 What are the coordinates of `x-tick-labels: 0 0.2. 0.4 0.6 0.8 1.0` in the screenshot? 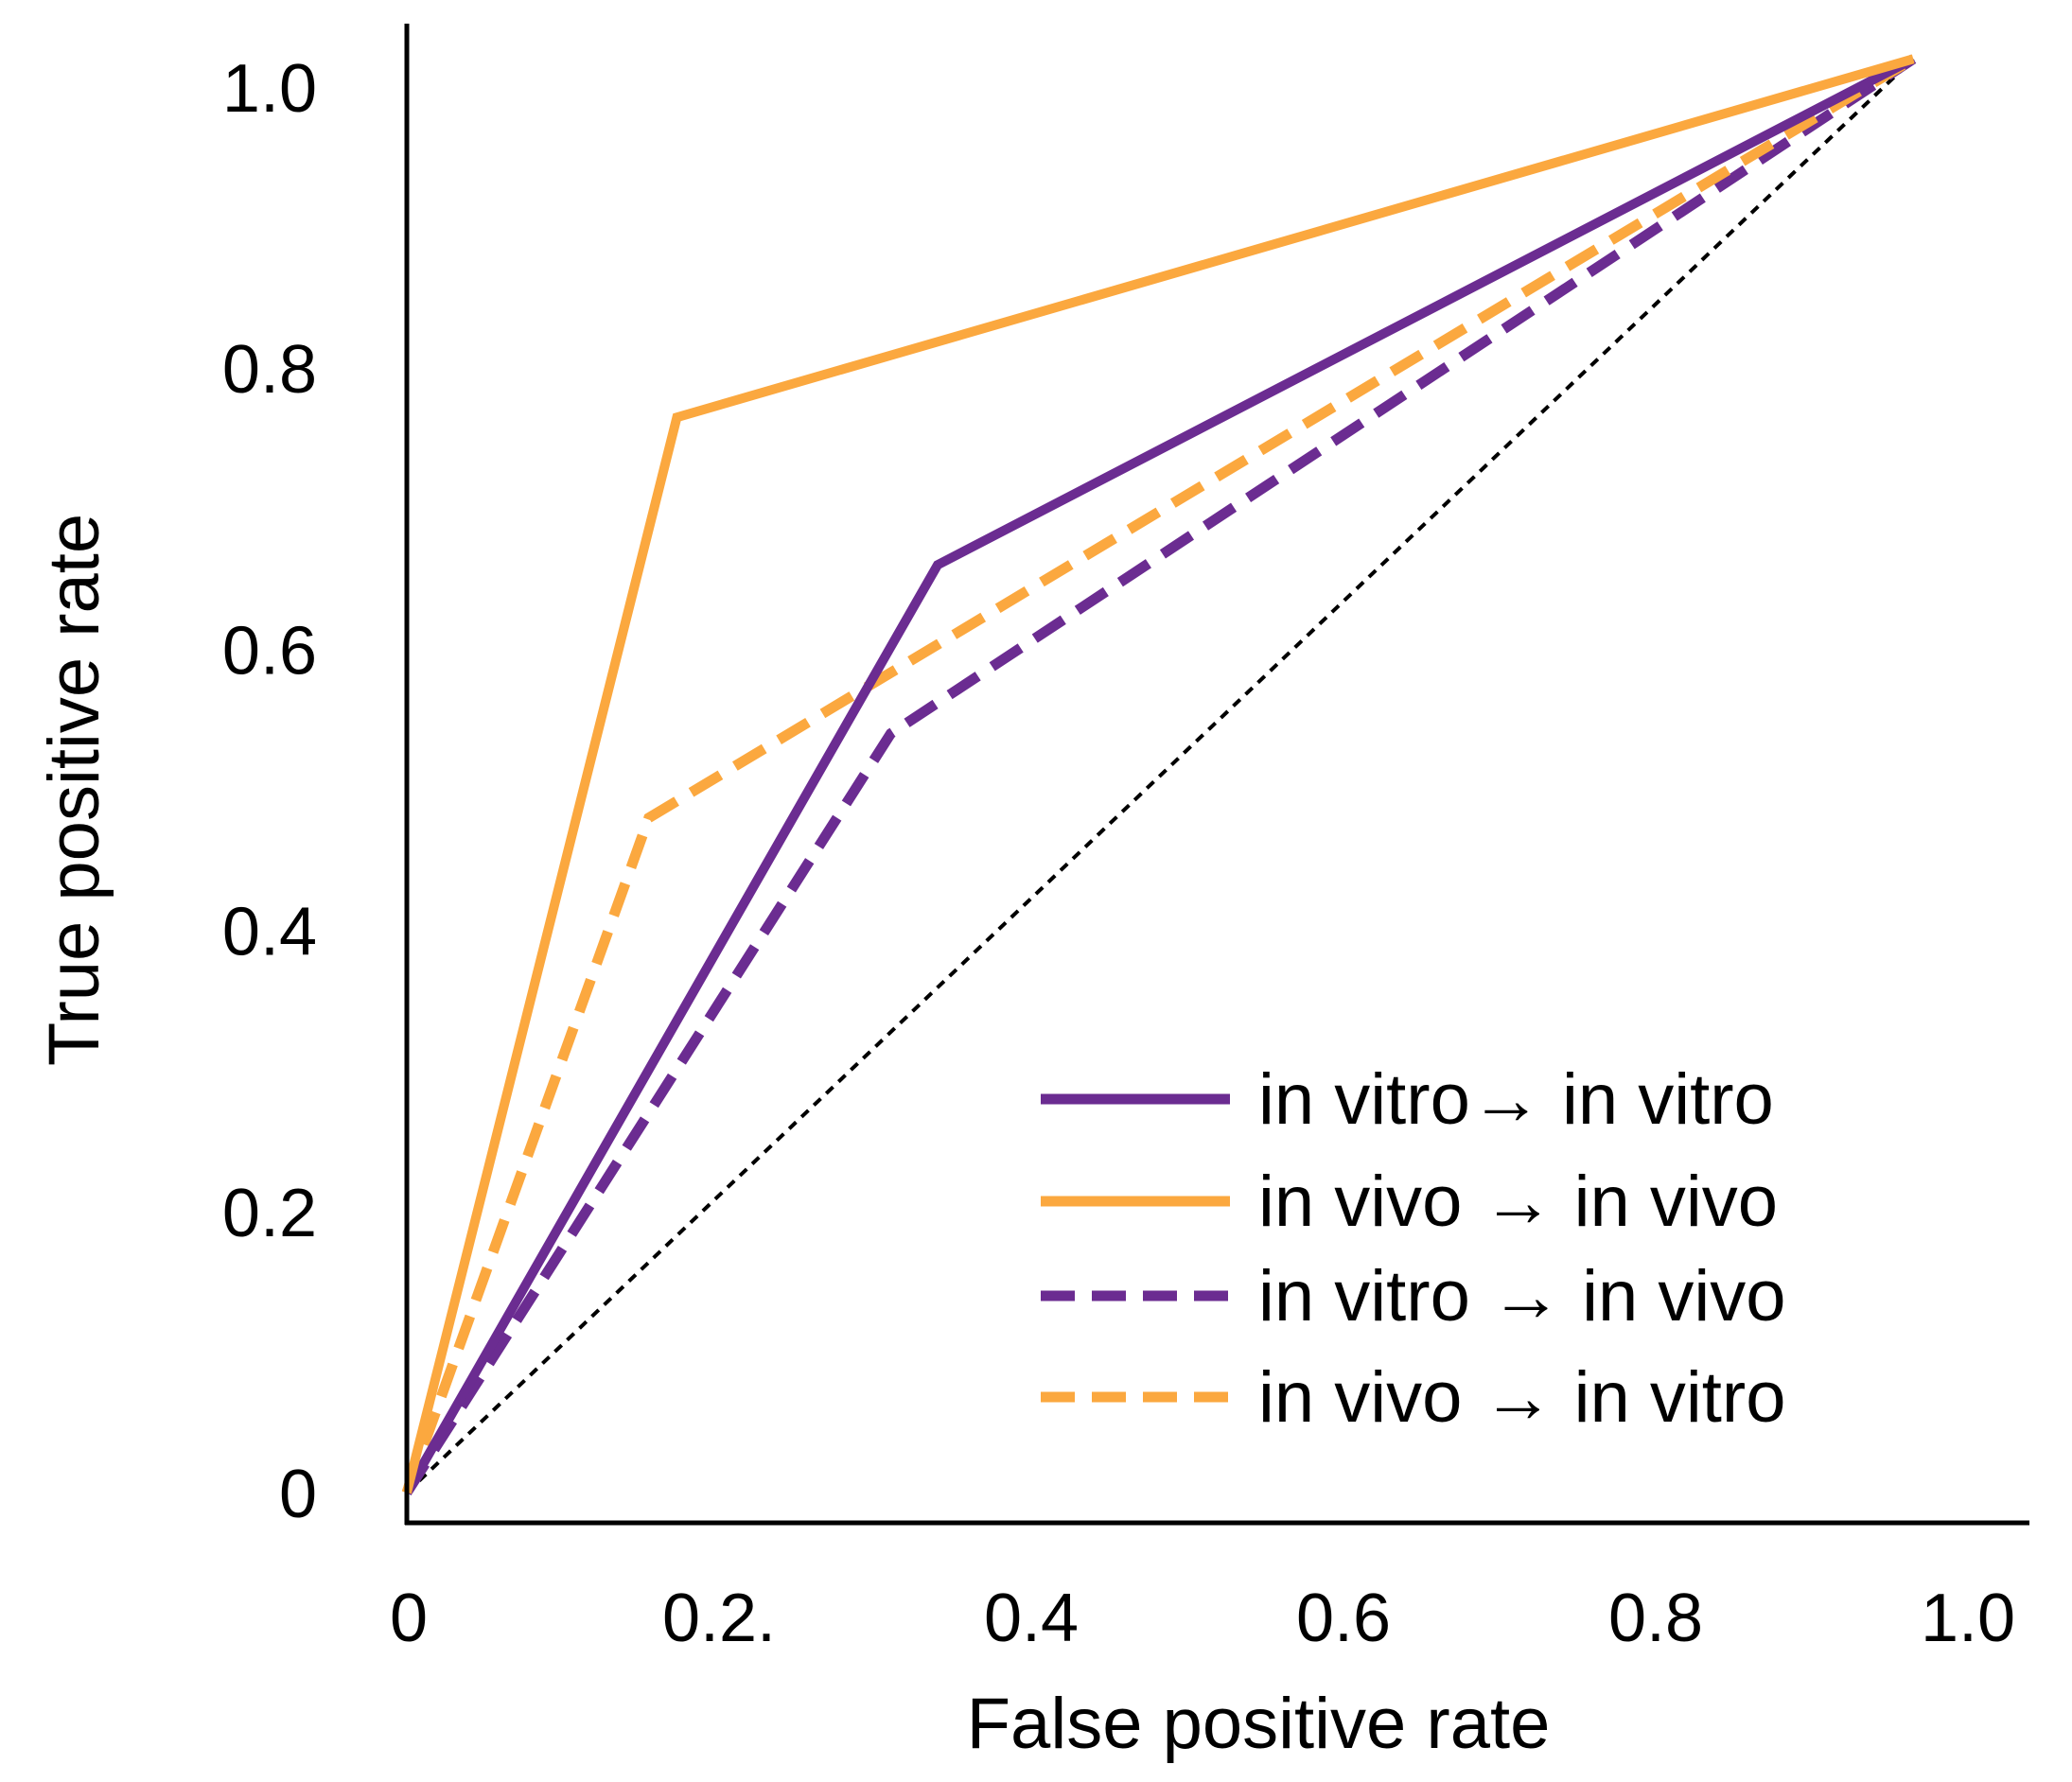 It's located at (1202, 1619).